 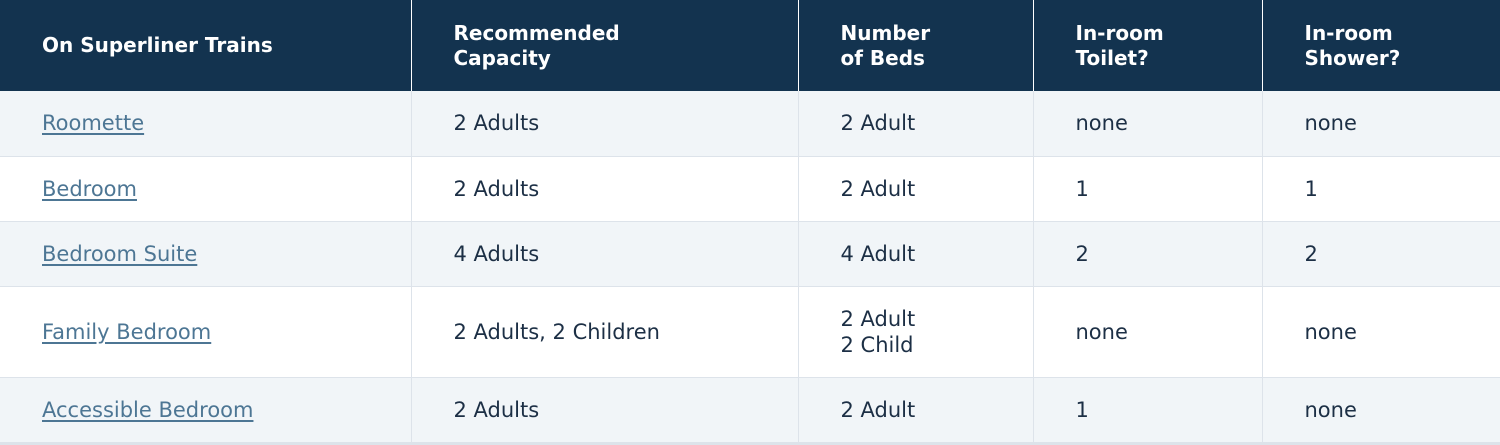 What do you see at coordinates (750, 443) in the screenshot?
I see `table-bottom-divider` at bounding box center [750, 443].